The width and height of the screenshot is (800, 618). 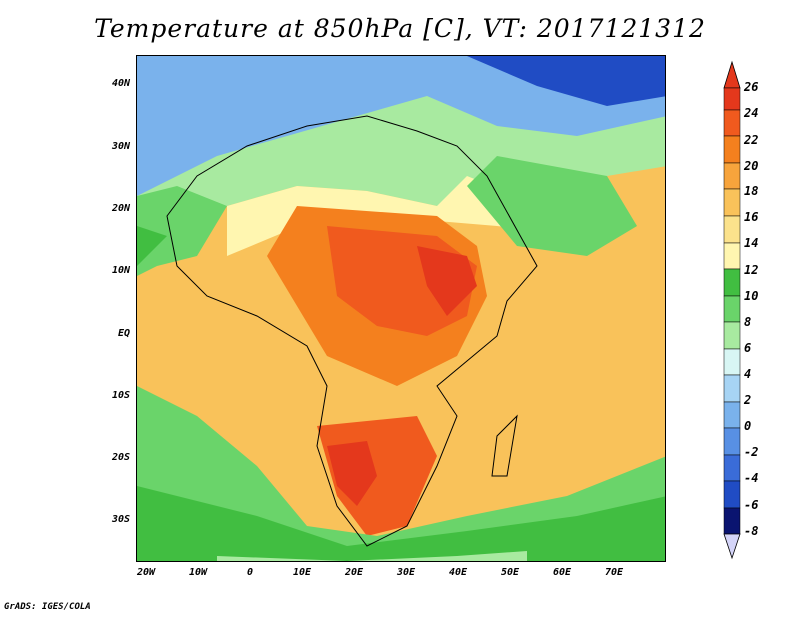 What do you see at coordinates (123, 333) in the screenshot?
I see `lat-label: EQ` at bounding box center [123, 333].